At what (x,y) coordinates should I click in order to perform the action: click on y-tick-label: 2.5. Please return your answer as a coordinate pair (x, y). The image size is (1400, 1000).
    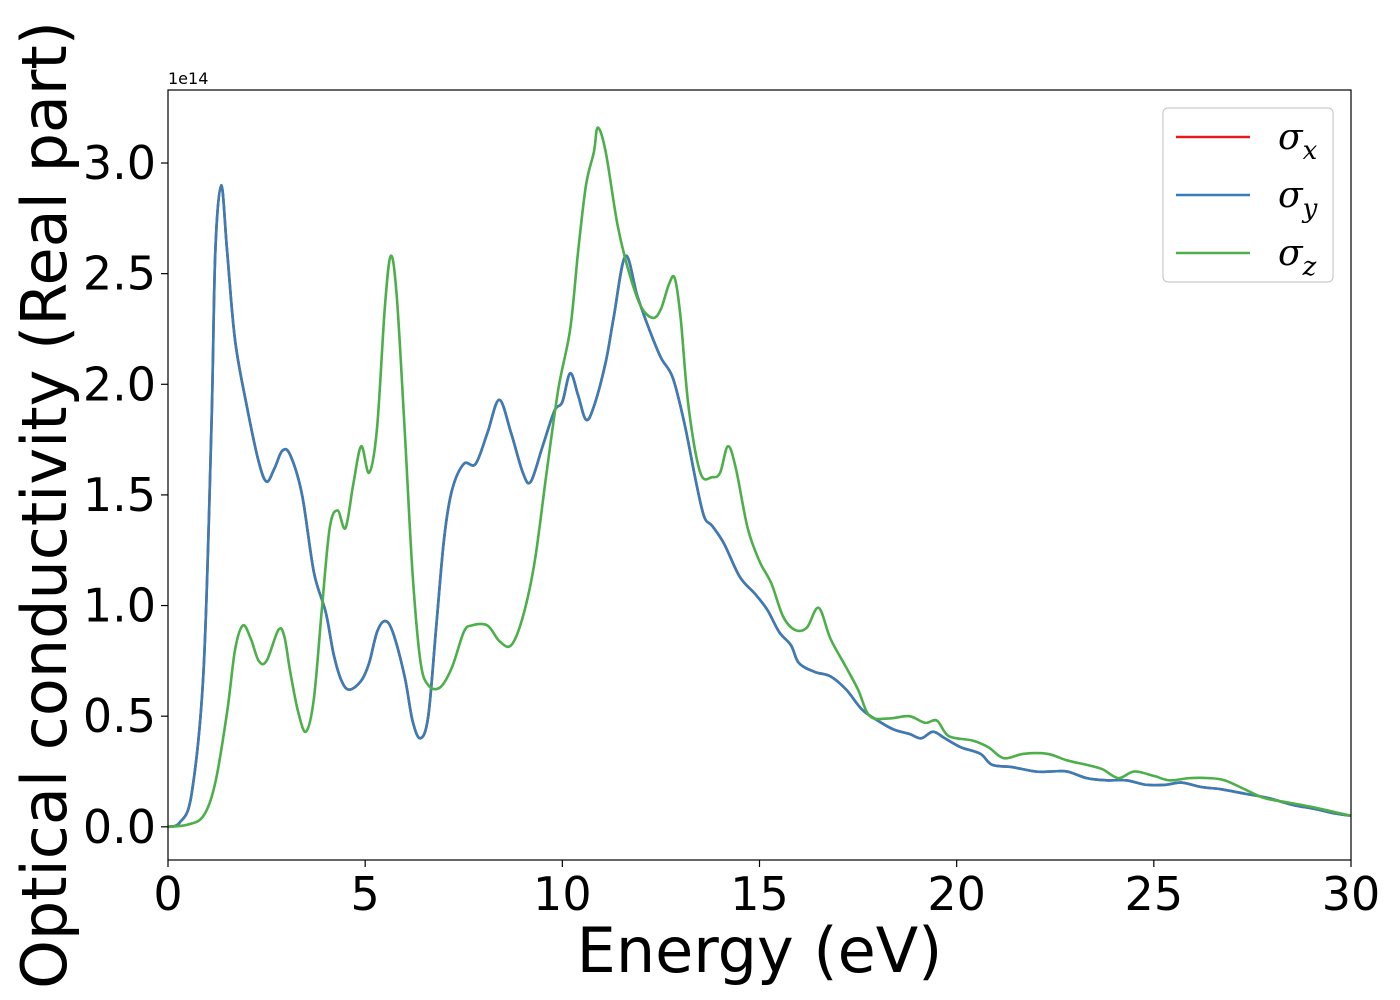
    Looking at the image, I should click on (119, 274).